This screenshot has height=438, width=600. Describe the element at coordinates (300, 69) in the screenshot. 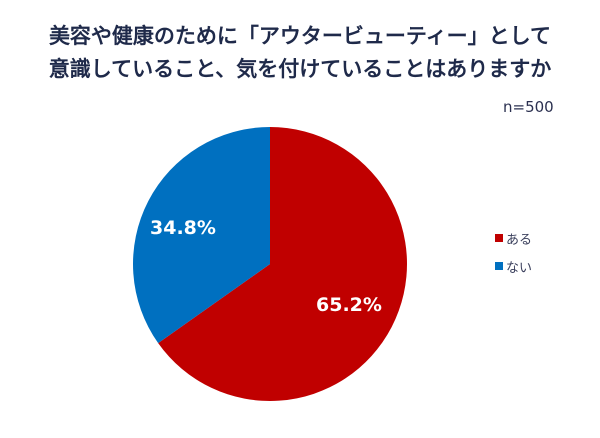

I see `chart-title-line-2: 意識していること、気を付けていることはありますか` at that location.